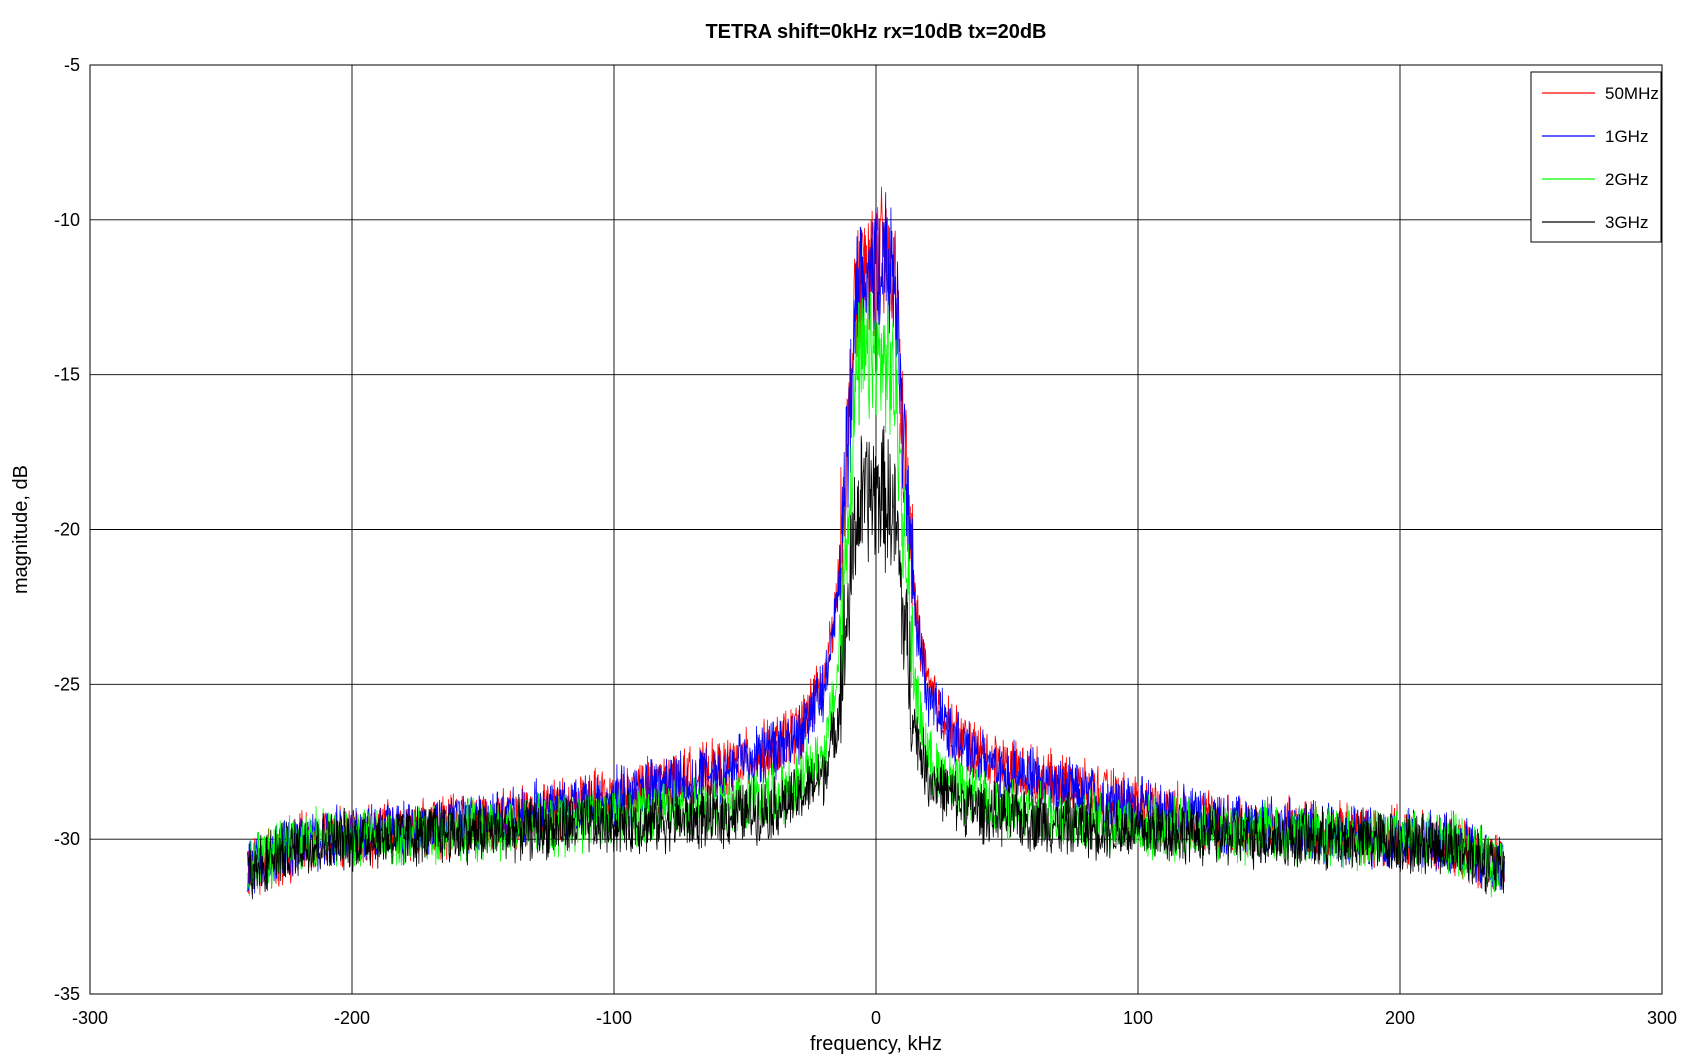 This screenshot has height=1056, width=1690. Describe the element at coordinates (876, 1018) in the screenshot. I see `x-tick-label: 0` at that location.